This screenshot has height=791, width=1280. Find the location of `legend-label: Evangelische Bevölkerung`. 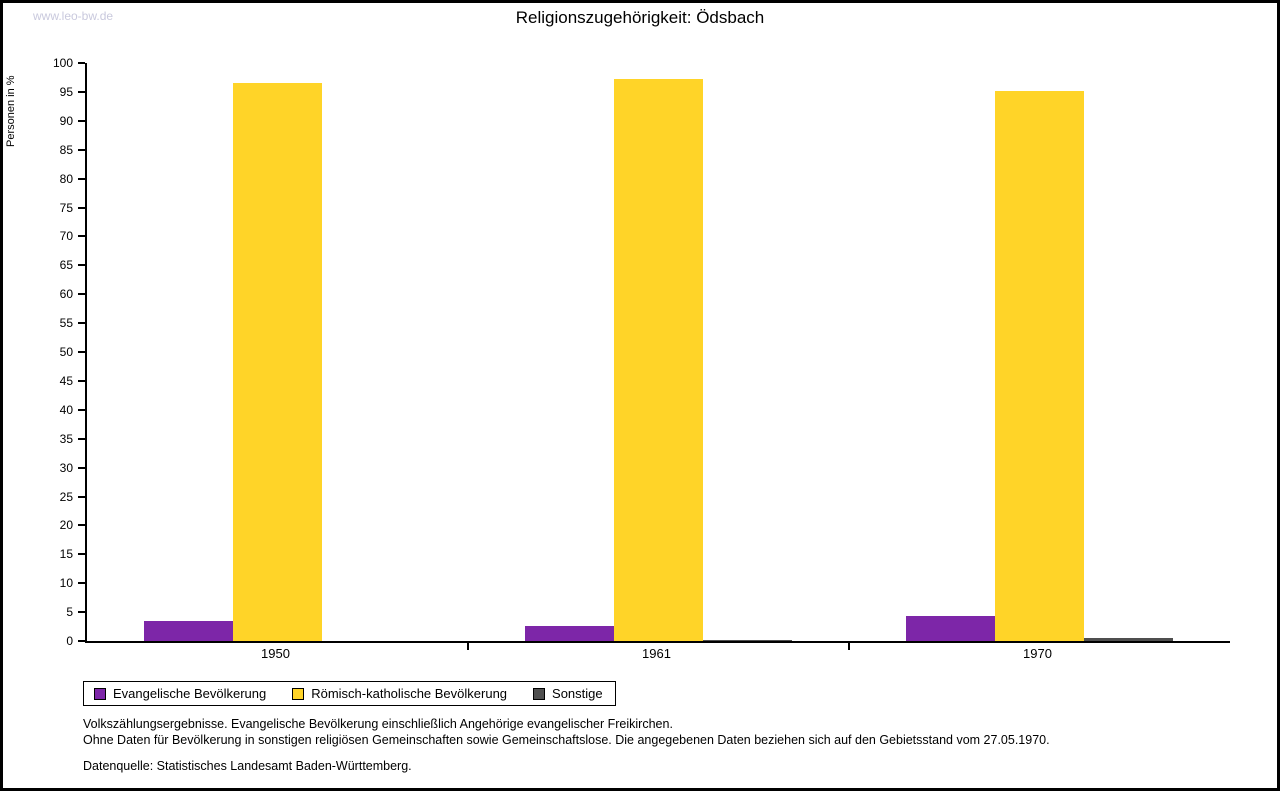

legend-label: Evangelische Bevölkerung is located at coordinates (190, 693).